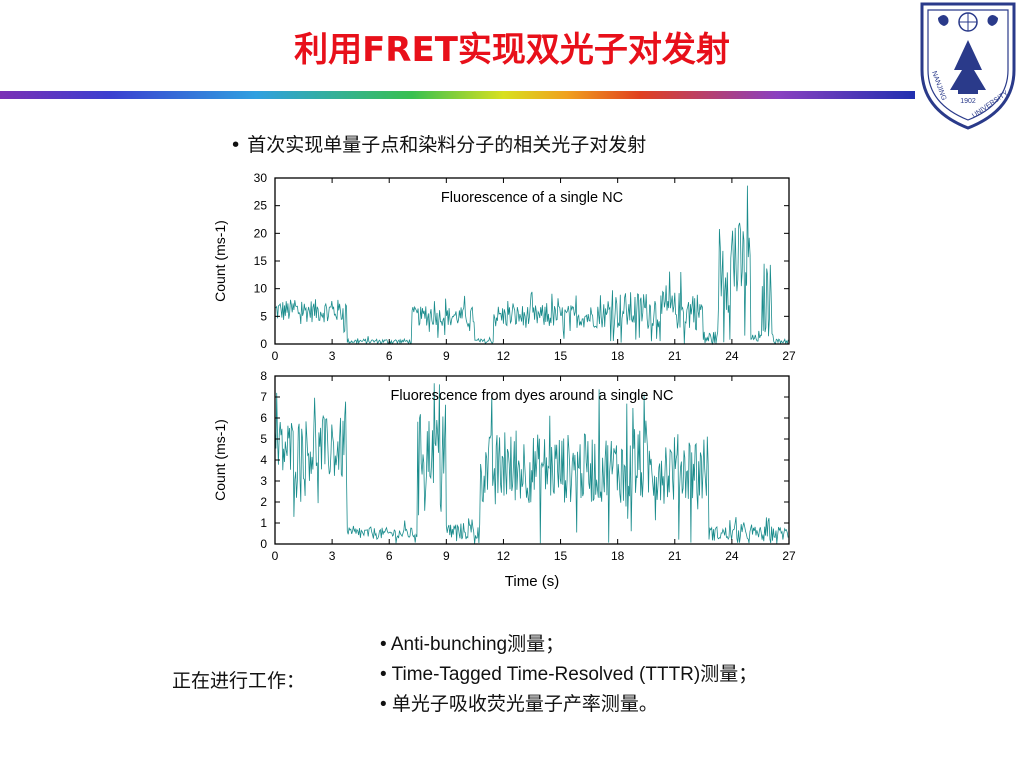  I want to click on rainbow-divider, so click(457, 95).